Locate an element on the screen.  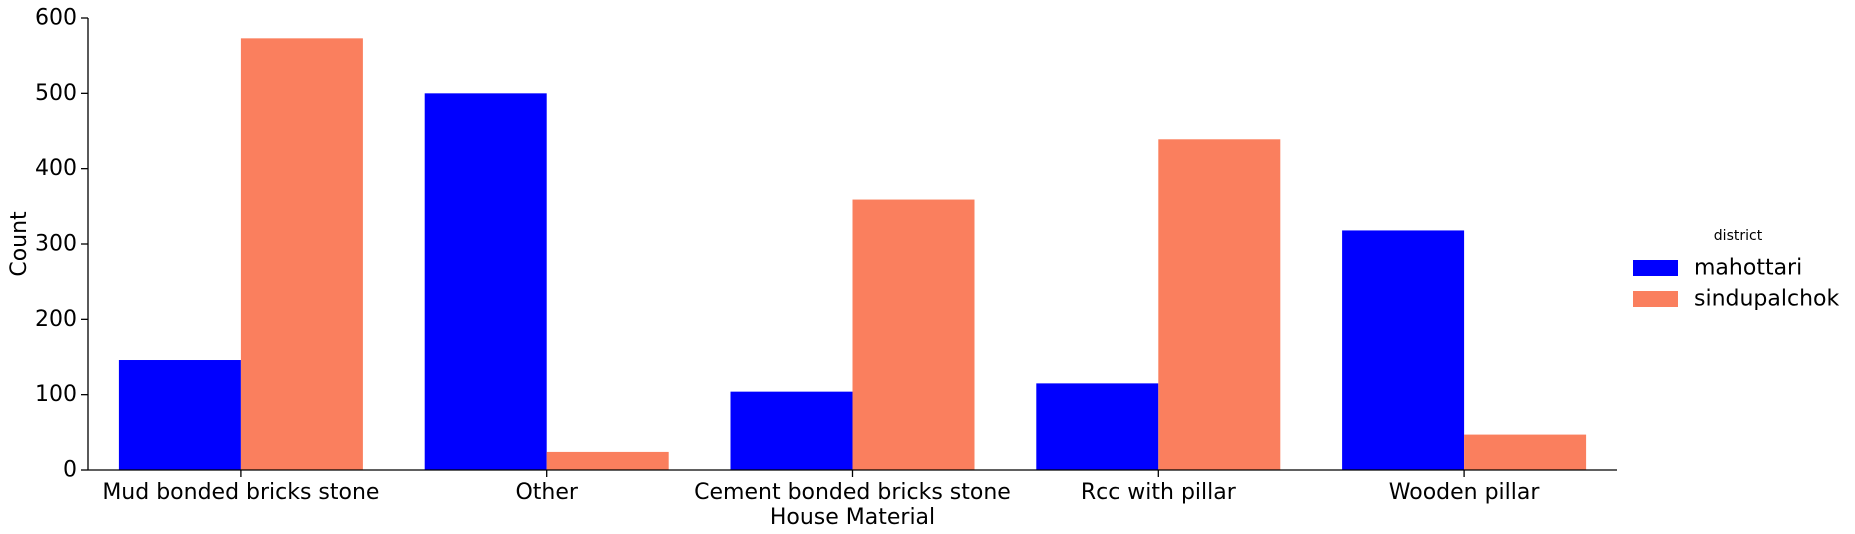
legend: district mahottari sindupalchok is located at coordinates (1736, 270).